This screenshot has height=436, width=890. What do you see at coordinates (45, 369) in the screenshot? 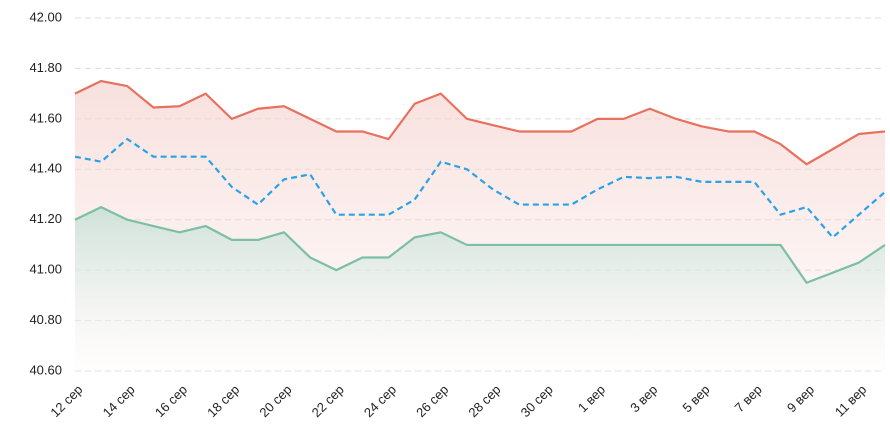
I see `y-tick-label: 40.60` at bounding box center [45, 369].